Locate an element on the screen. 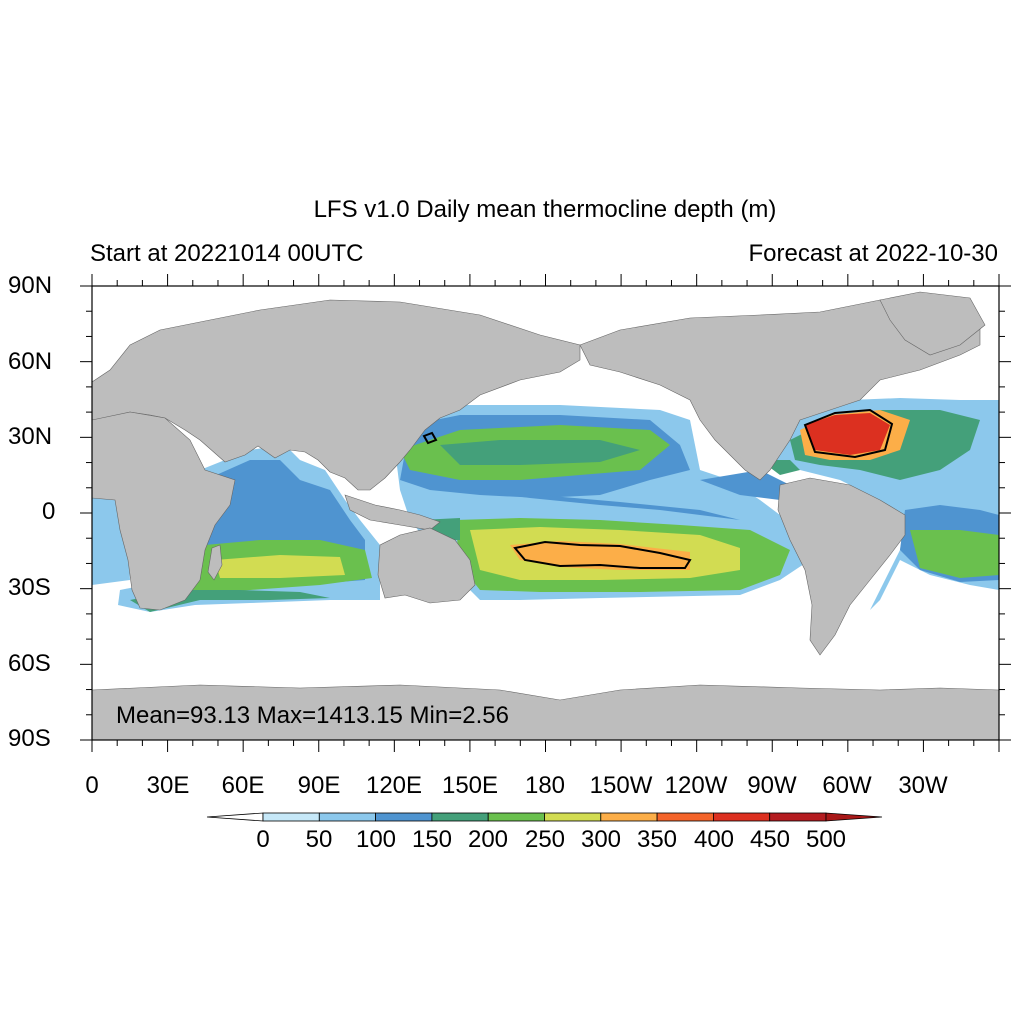  y-tick-label: 60S is located at coordinates (29, 663).